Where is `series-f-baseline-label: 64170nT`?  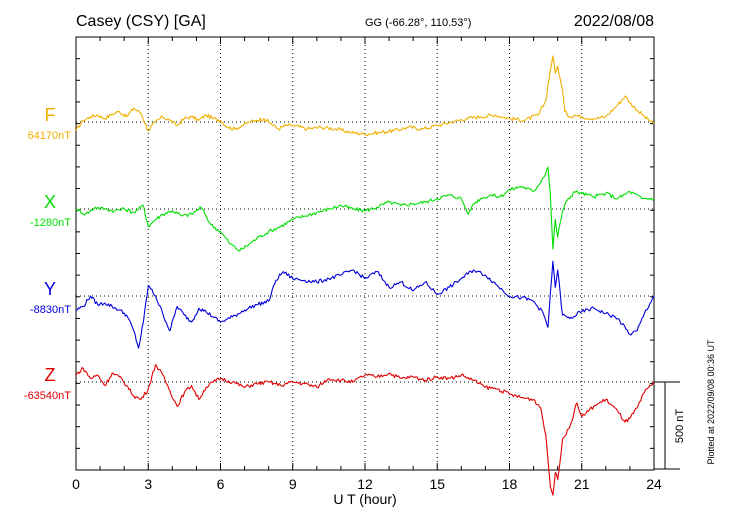
series-f-baseline-label: 64170nT is located at coordinates (50, 136).